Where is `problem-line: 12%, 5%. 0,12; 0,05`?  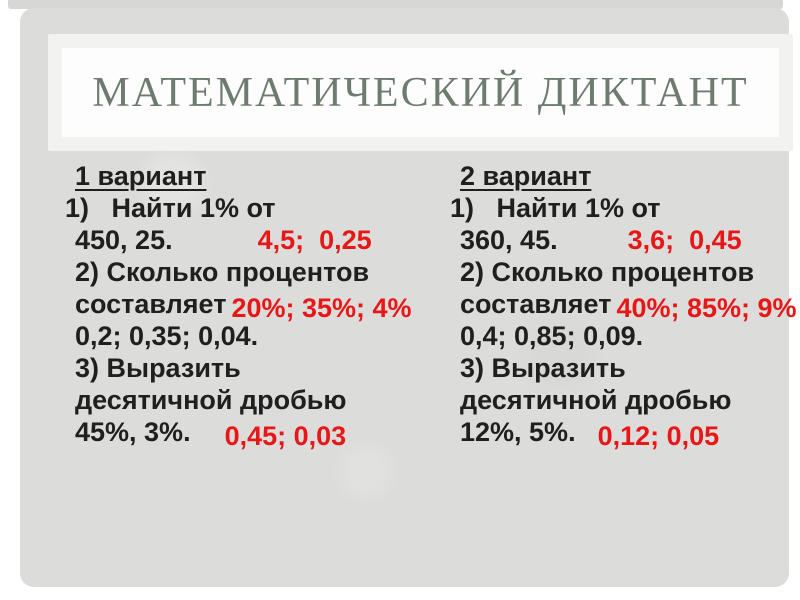 problem-line: 12%, 5%. 0,12; 0,05 is located at coordinates (625, 433).